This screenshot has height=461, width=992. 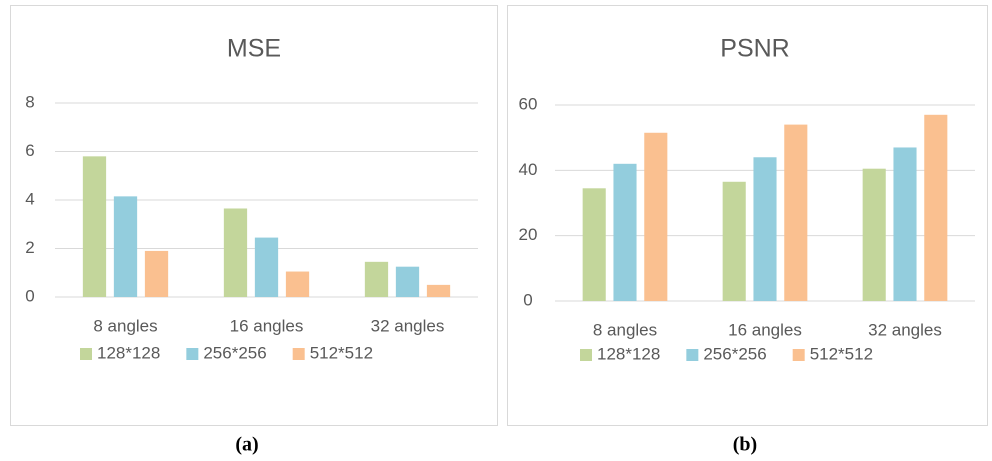 I want to click on caption: (a), so click(x=246, y=445).